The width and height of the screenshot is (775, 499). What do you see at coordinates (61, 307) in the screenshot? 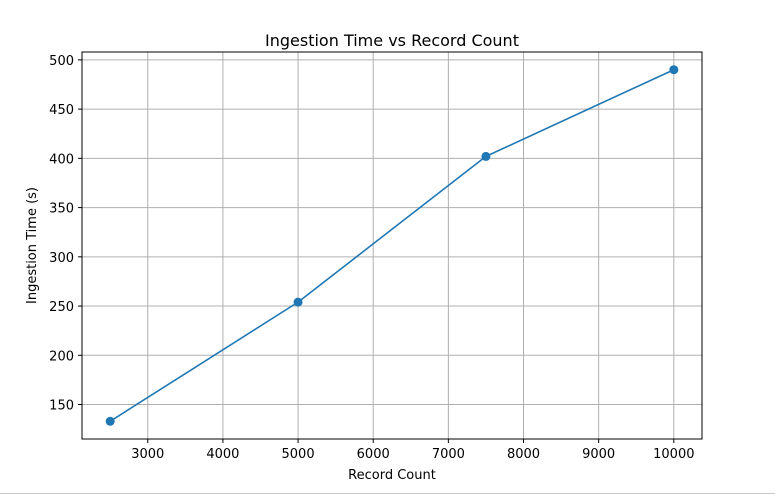
I see `y-tick-label: 250` at bounding box center [61, 307].